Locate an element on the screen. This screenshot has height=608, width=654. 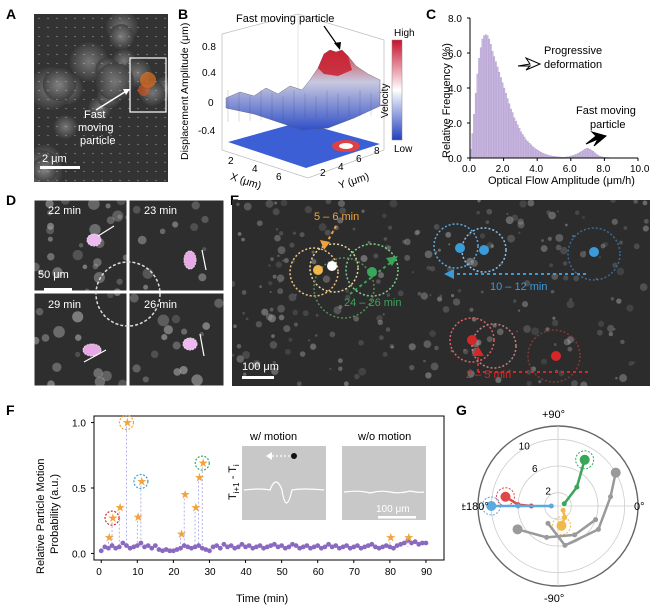
polar-svg: 2 6 10 +90° 0° -90° ±180° is located at coordinates (553, 507).